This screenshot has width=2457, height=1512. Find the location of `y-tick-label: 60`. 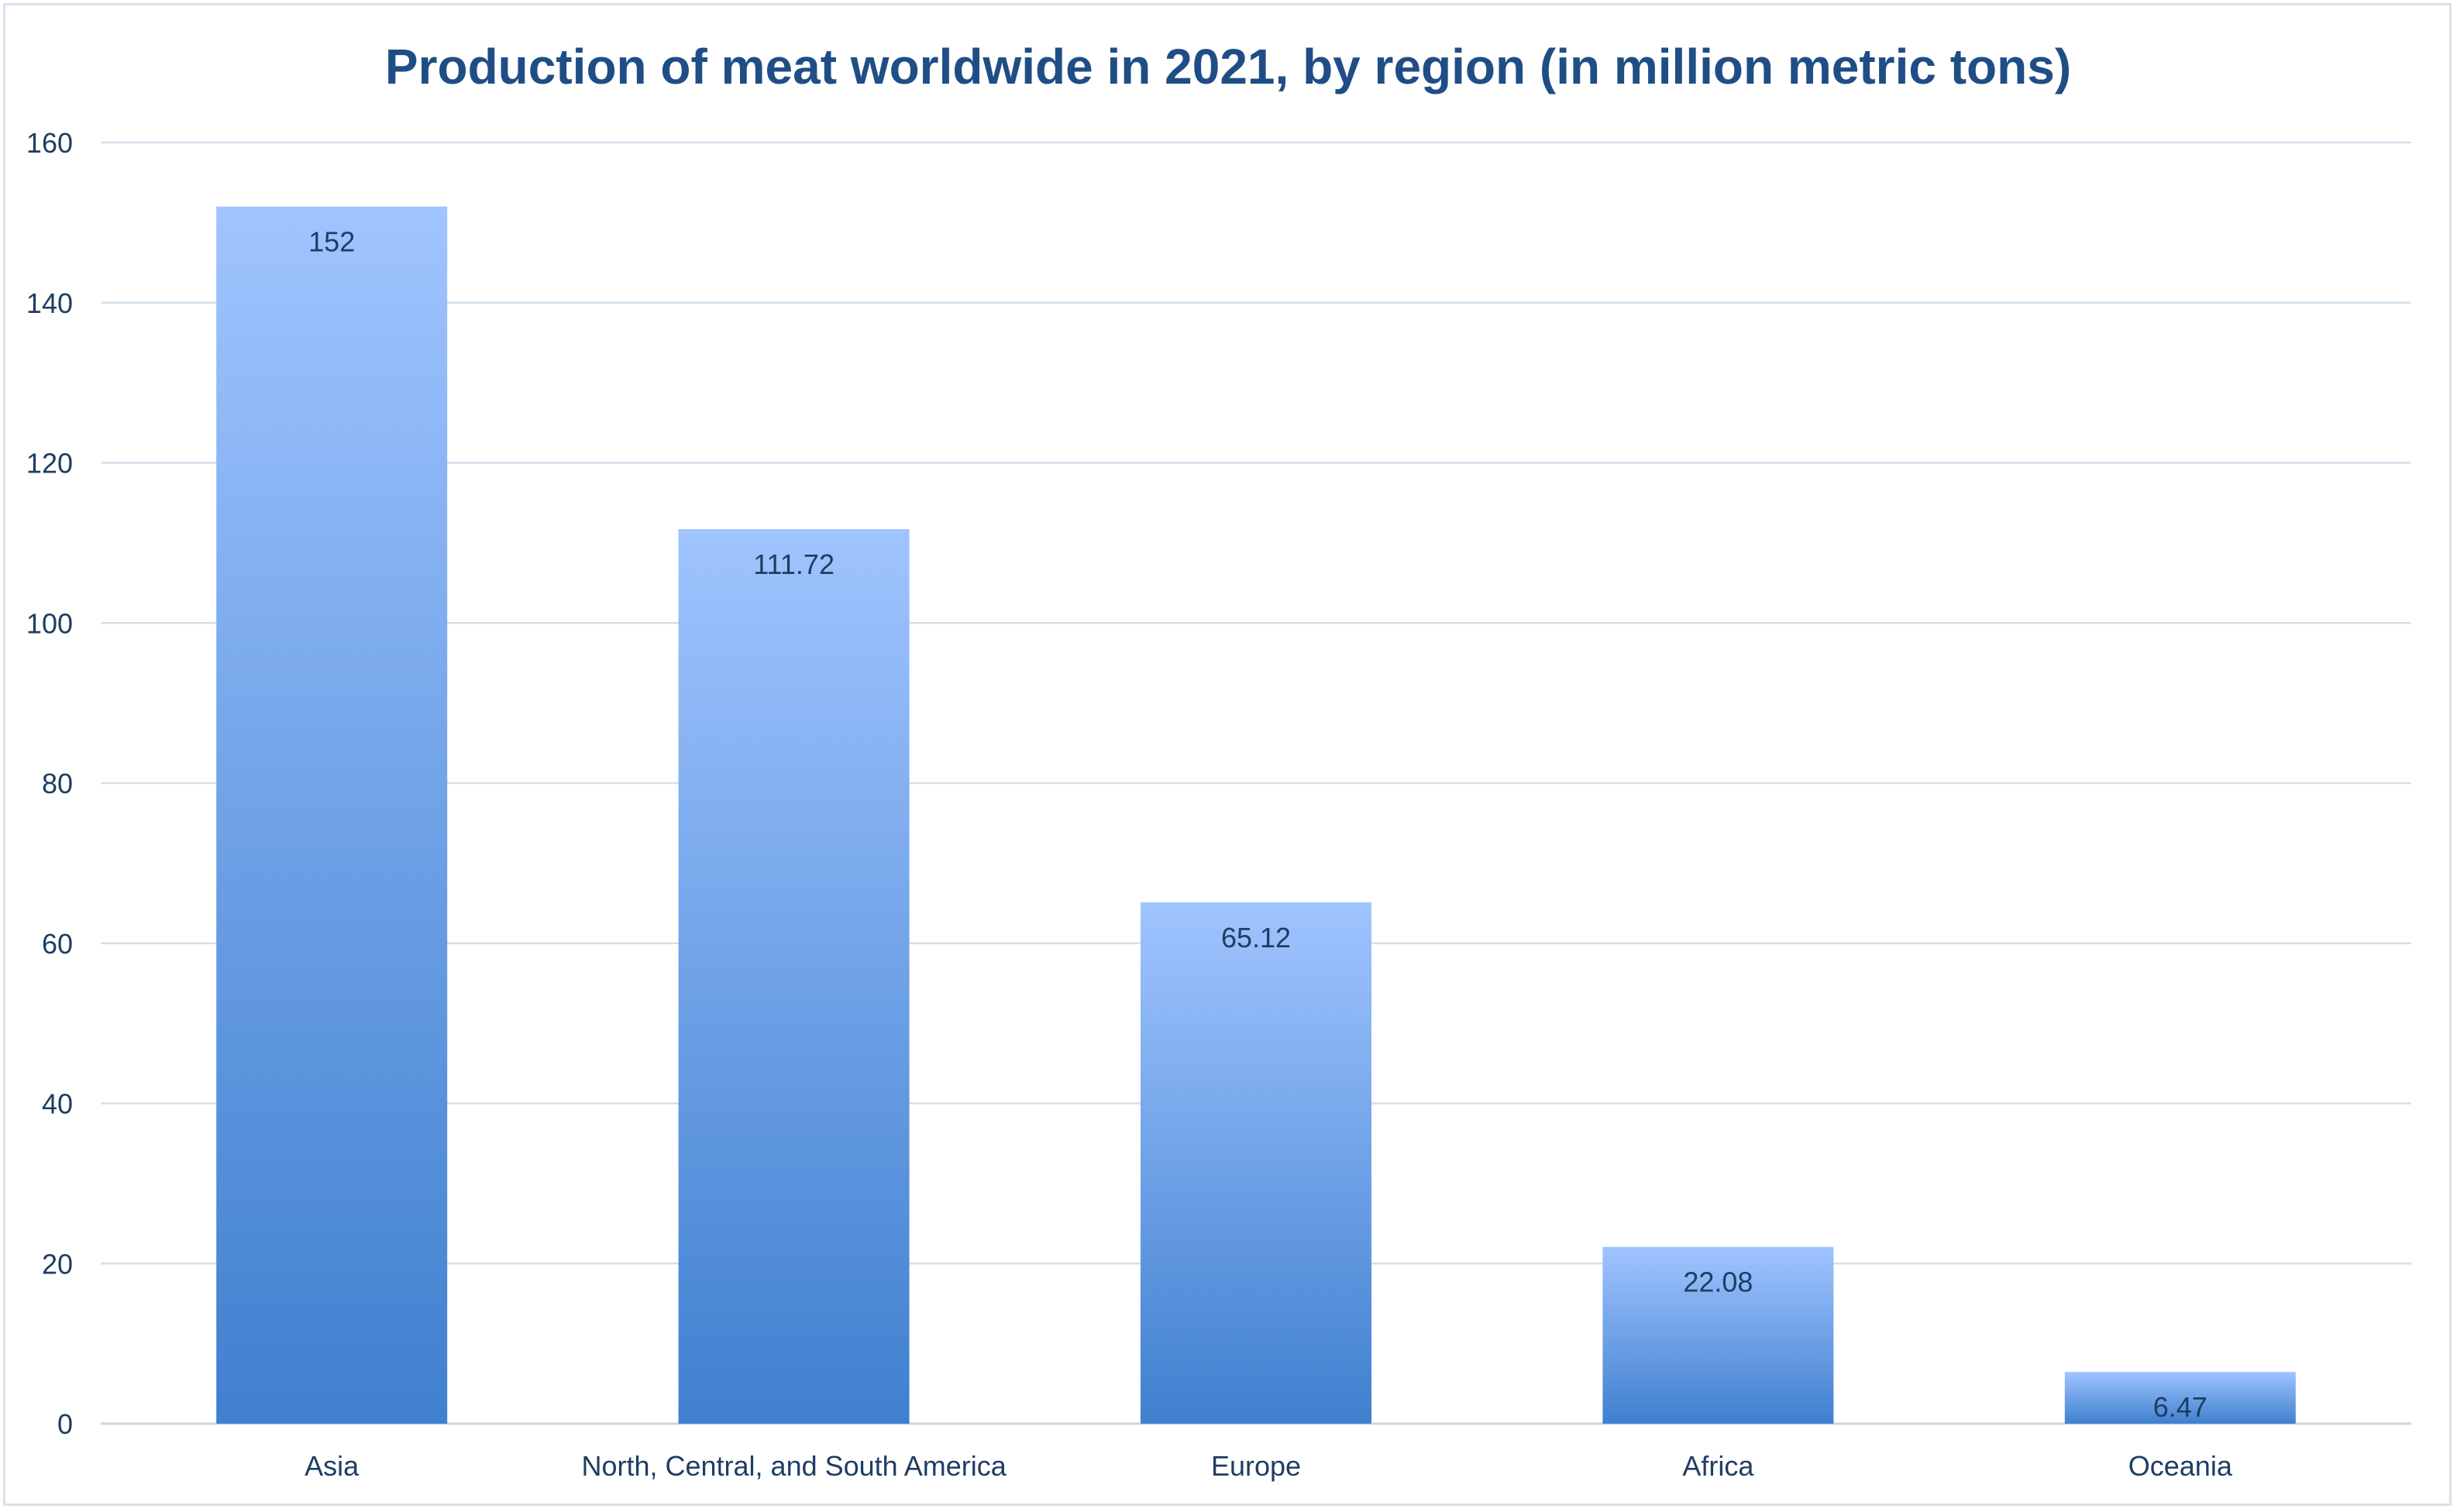

y-tick-label: 60 is located at coordinates (57, 944).